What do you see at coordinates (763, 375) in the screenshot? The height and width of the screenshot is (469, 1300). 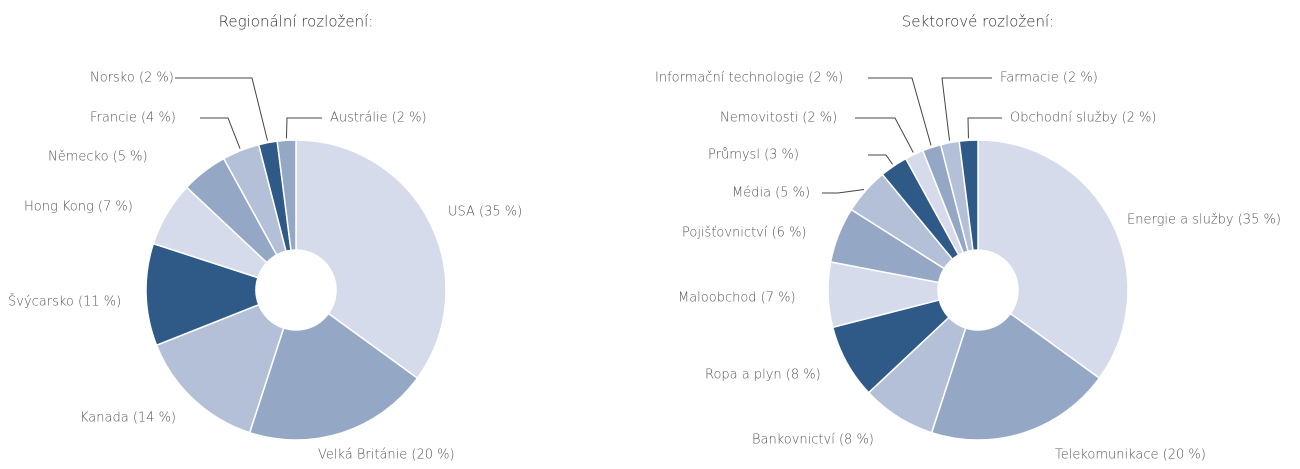 I see `slice-label: Ropa a plyn (8 %)` at bounding box center [763, 375].